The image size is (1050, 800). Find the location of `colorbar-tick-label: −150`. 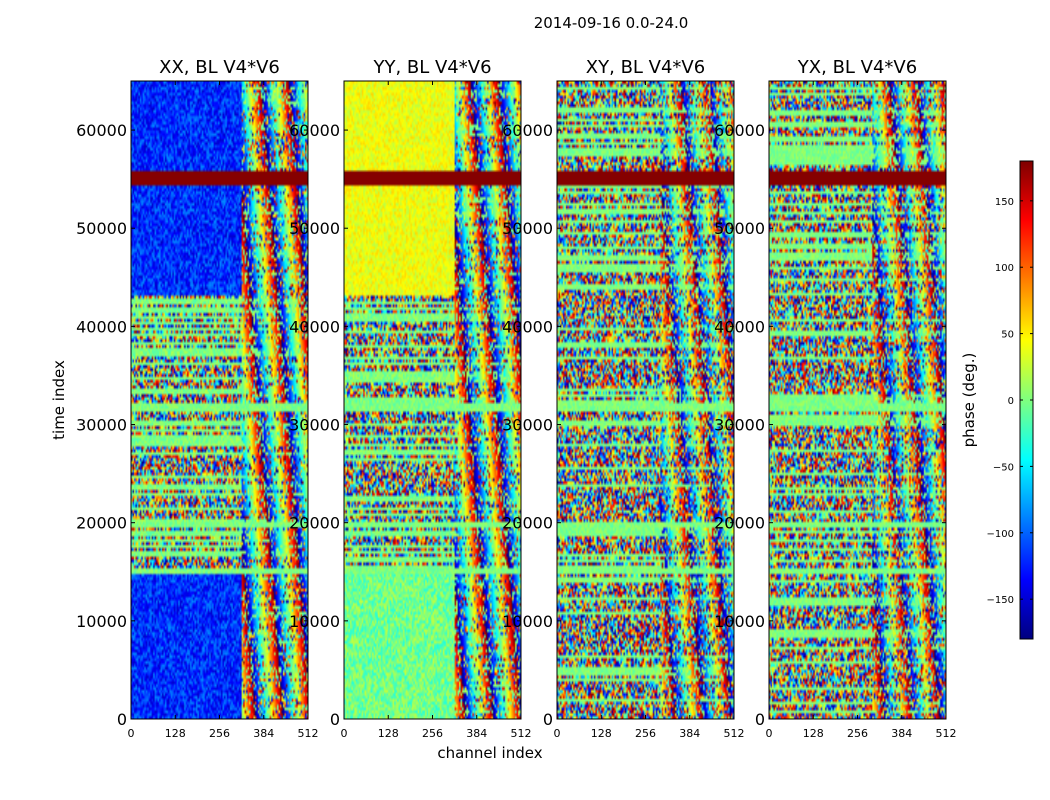

colorbar-tick-label: −150 is located at coordinates (1000, 600).